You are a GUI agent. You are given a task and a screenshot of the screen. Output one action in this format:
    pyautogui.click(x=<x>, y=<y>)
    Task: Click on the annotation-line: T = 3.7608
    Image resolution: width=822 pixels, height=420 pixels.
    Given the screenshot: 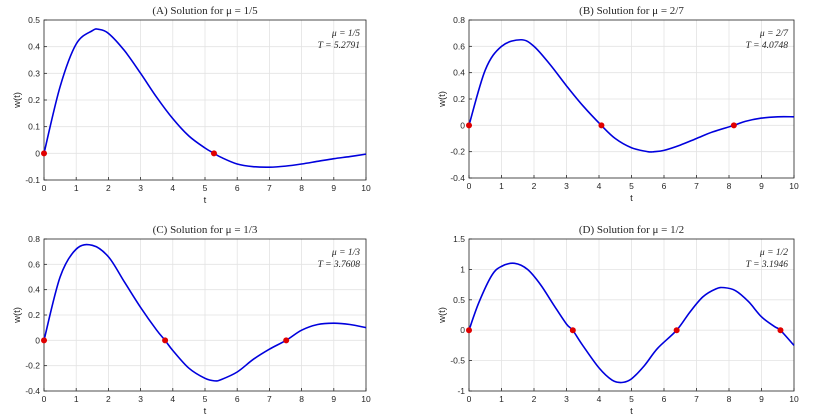 What is the action you would take?
    pyautogui.click(x=339, y=265)
    